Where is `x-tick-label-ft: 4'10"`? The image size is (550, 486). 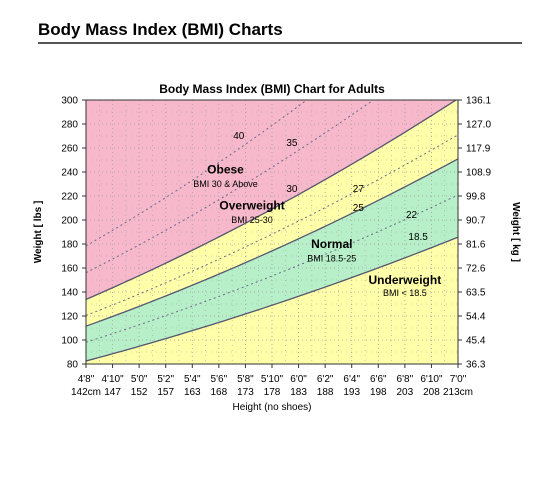
x-tick-label-ft: 4'10" is located at coordinates (112, 379).